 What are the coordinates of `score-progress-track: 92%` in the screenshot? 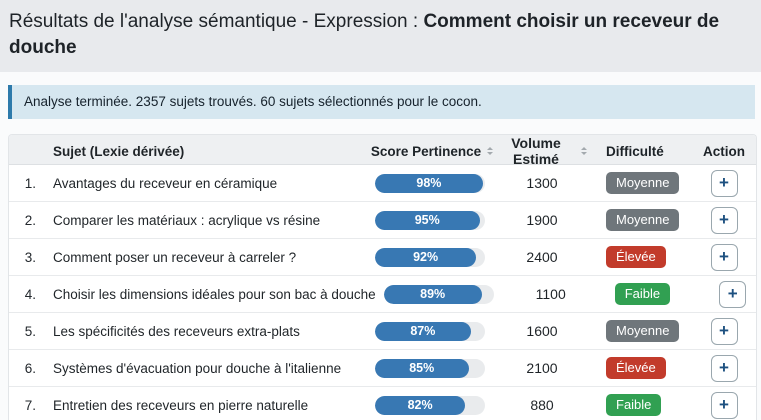 It's located at (430, 257).